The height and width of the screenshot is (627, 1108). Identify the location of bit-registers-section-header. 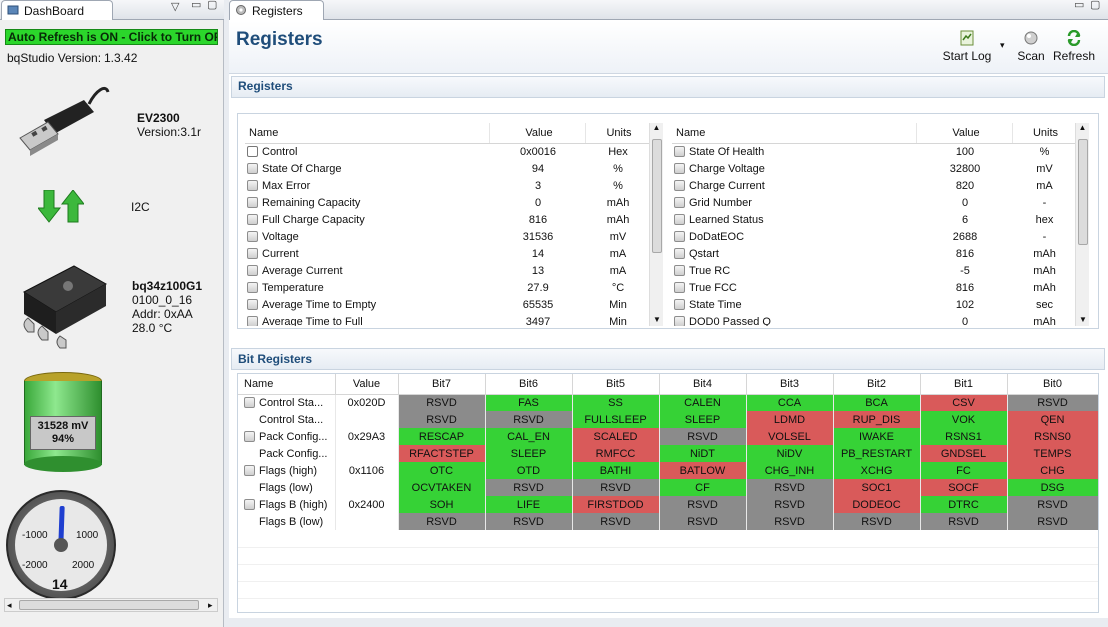
(668, 359).